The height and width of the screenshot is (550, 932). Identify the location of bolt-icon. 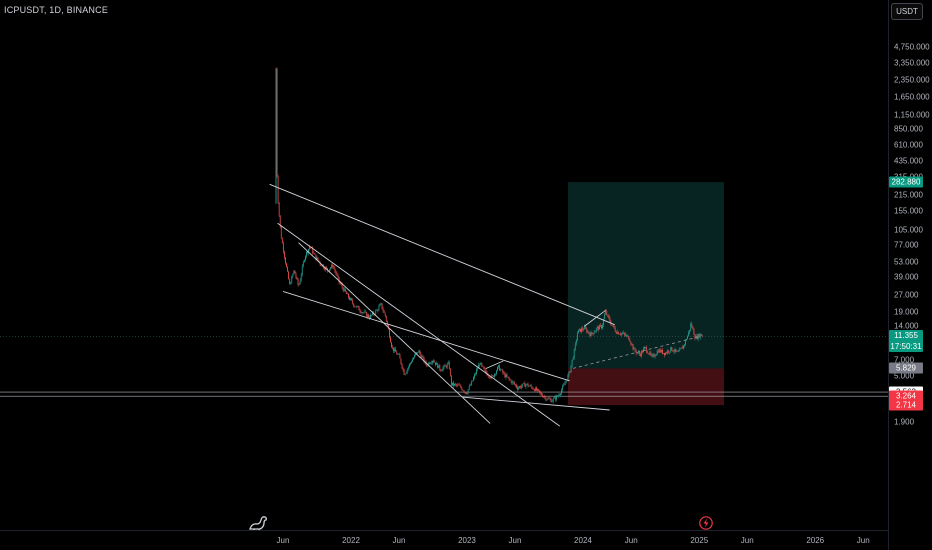
(706, 523).